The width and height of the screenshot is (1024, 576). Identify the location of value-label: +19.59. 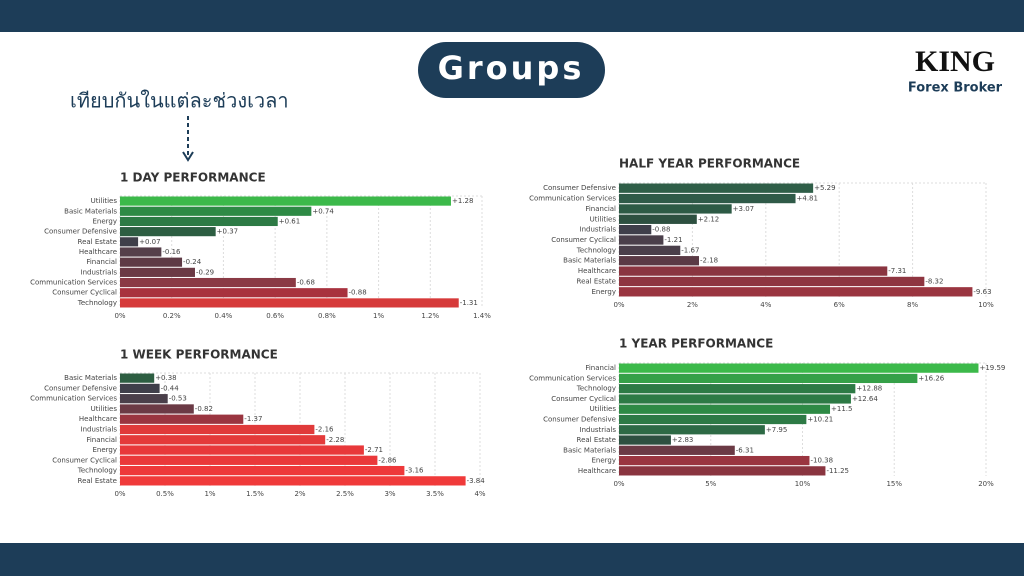
(992, 368).